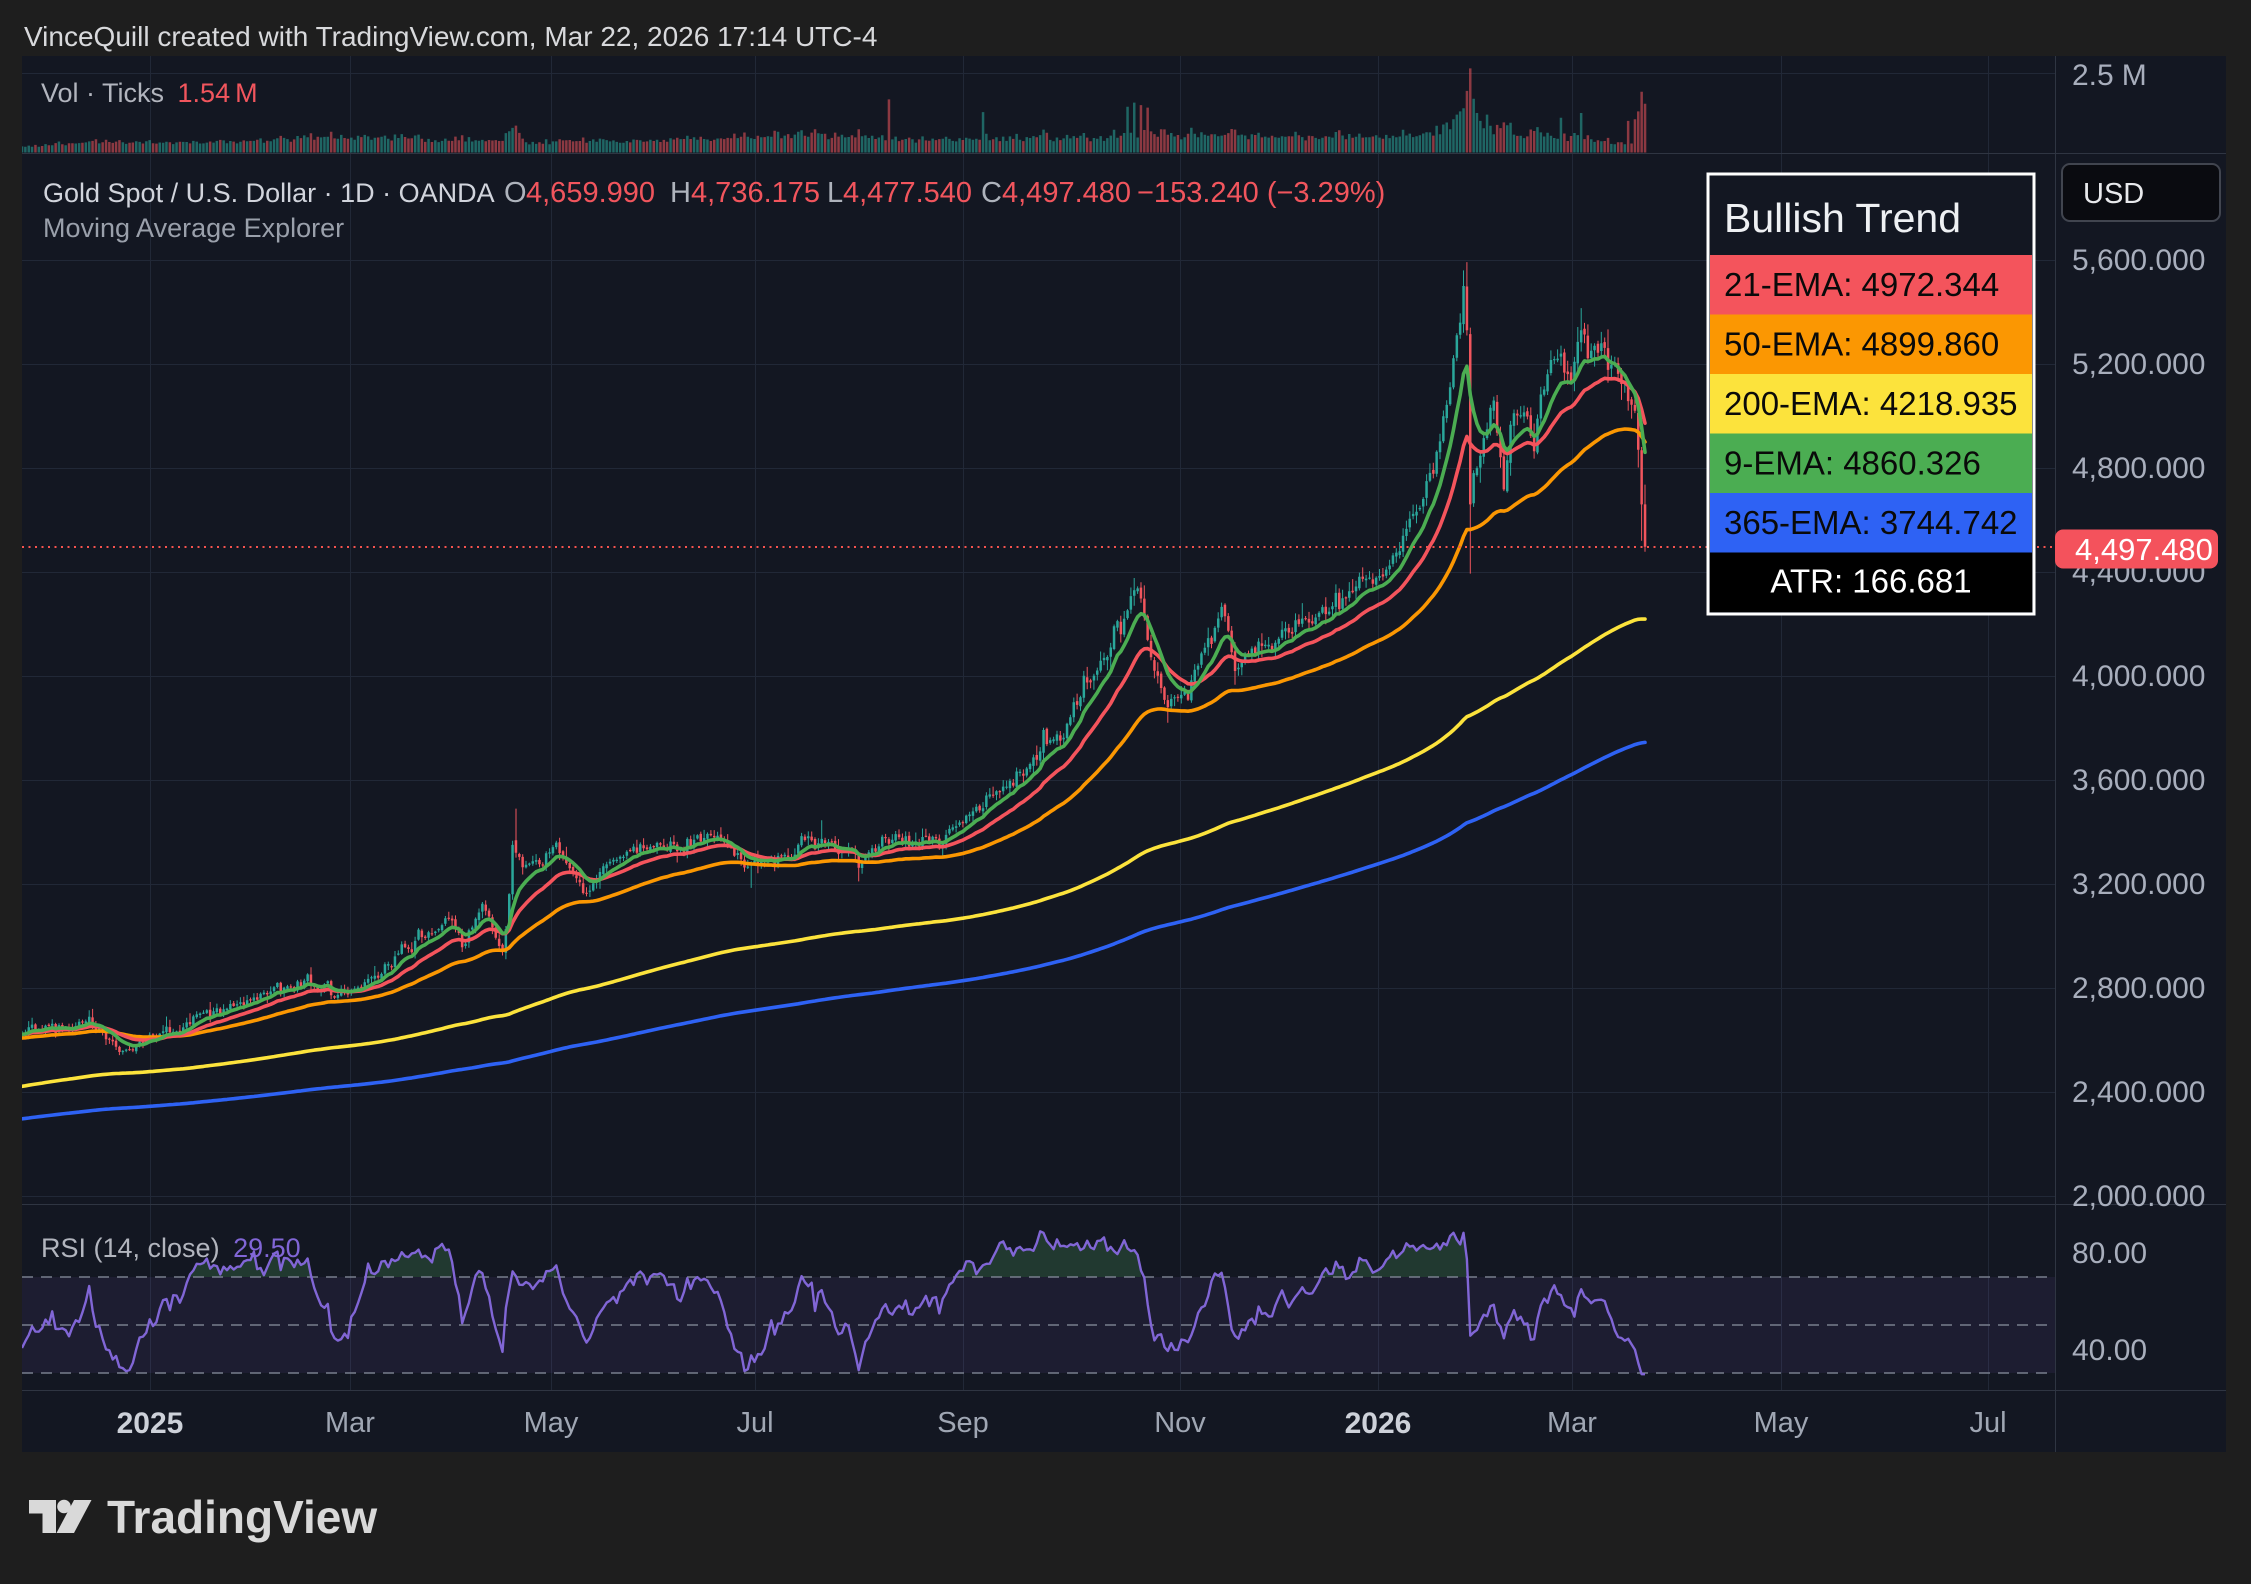 The width and height of the screenshot is (2251, 1584). What do you see at coordinates (2138, 780) in the screenshot?
I see `svg-text: 3,600.000` at bounding box center [2138, 780].